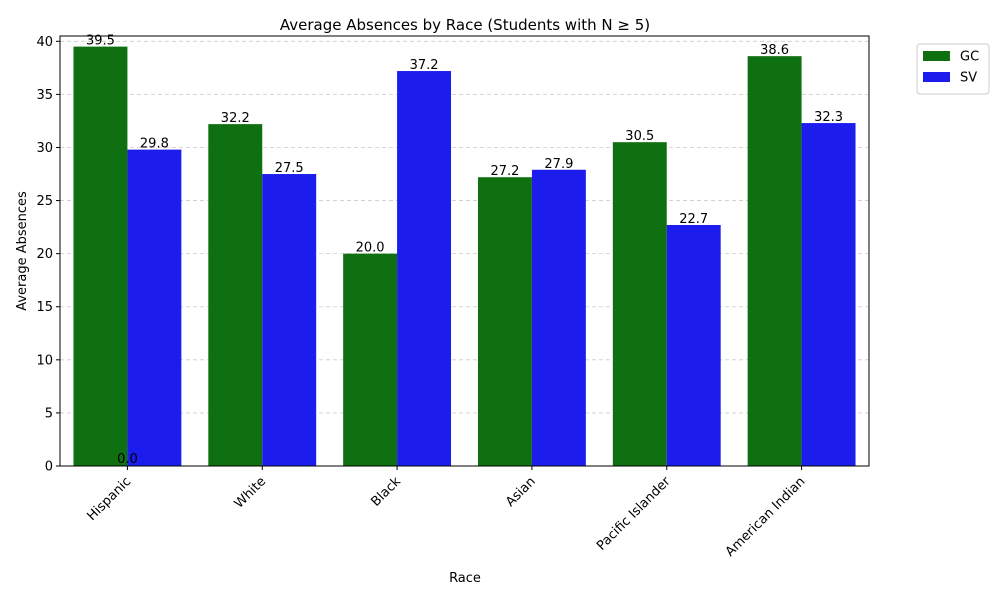 Image resolution: width=1000 pixels, height=604 pixels. Describe the element at coordinates (774, 50) in the screenshot. I see `data-label: 38.6` at that location.